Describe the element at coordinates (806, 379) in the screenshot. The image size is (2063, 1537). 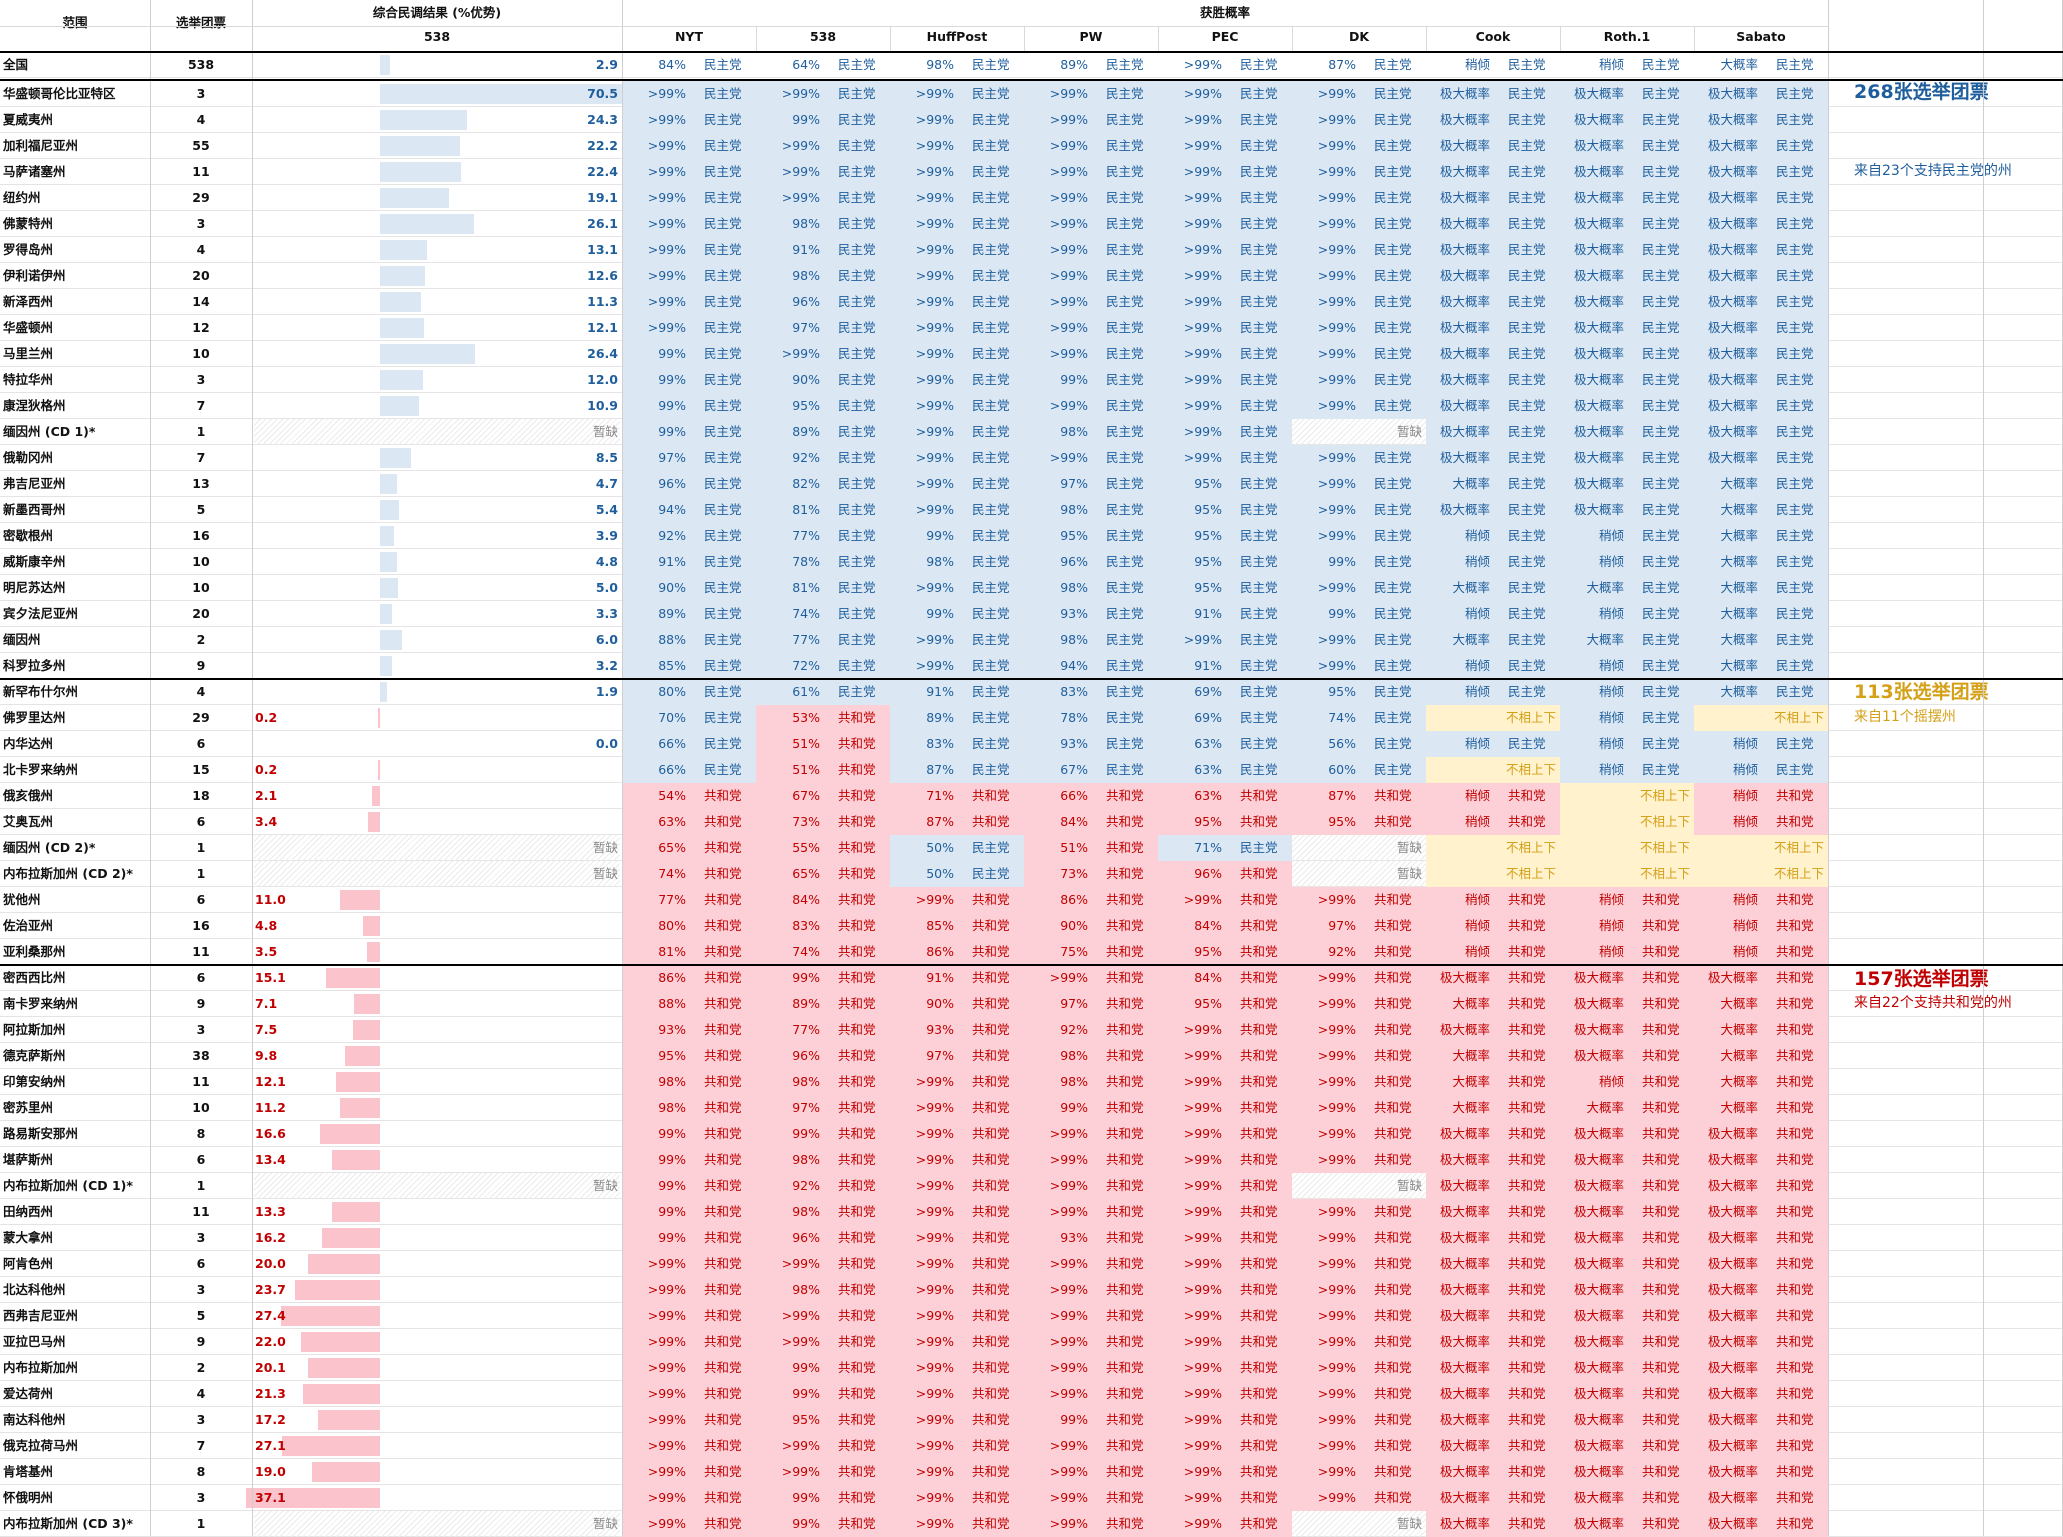
I see `forecast-probability: 90%` at that location.